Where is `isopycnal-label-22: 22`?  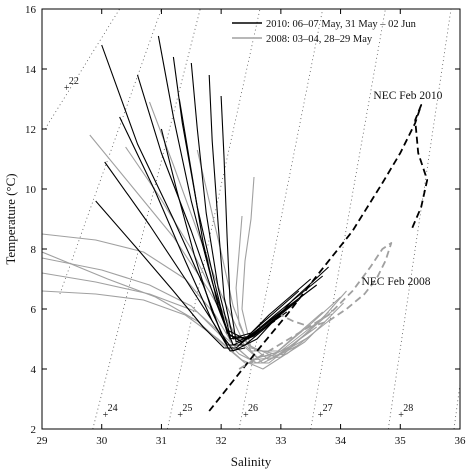 isopycnal-label-22: 22 is located at coordinates (74, 81).